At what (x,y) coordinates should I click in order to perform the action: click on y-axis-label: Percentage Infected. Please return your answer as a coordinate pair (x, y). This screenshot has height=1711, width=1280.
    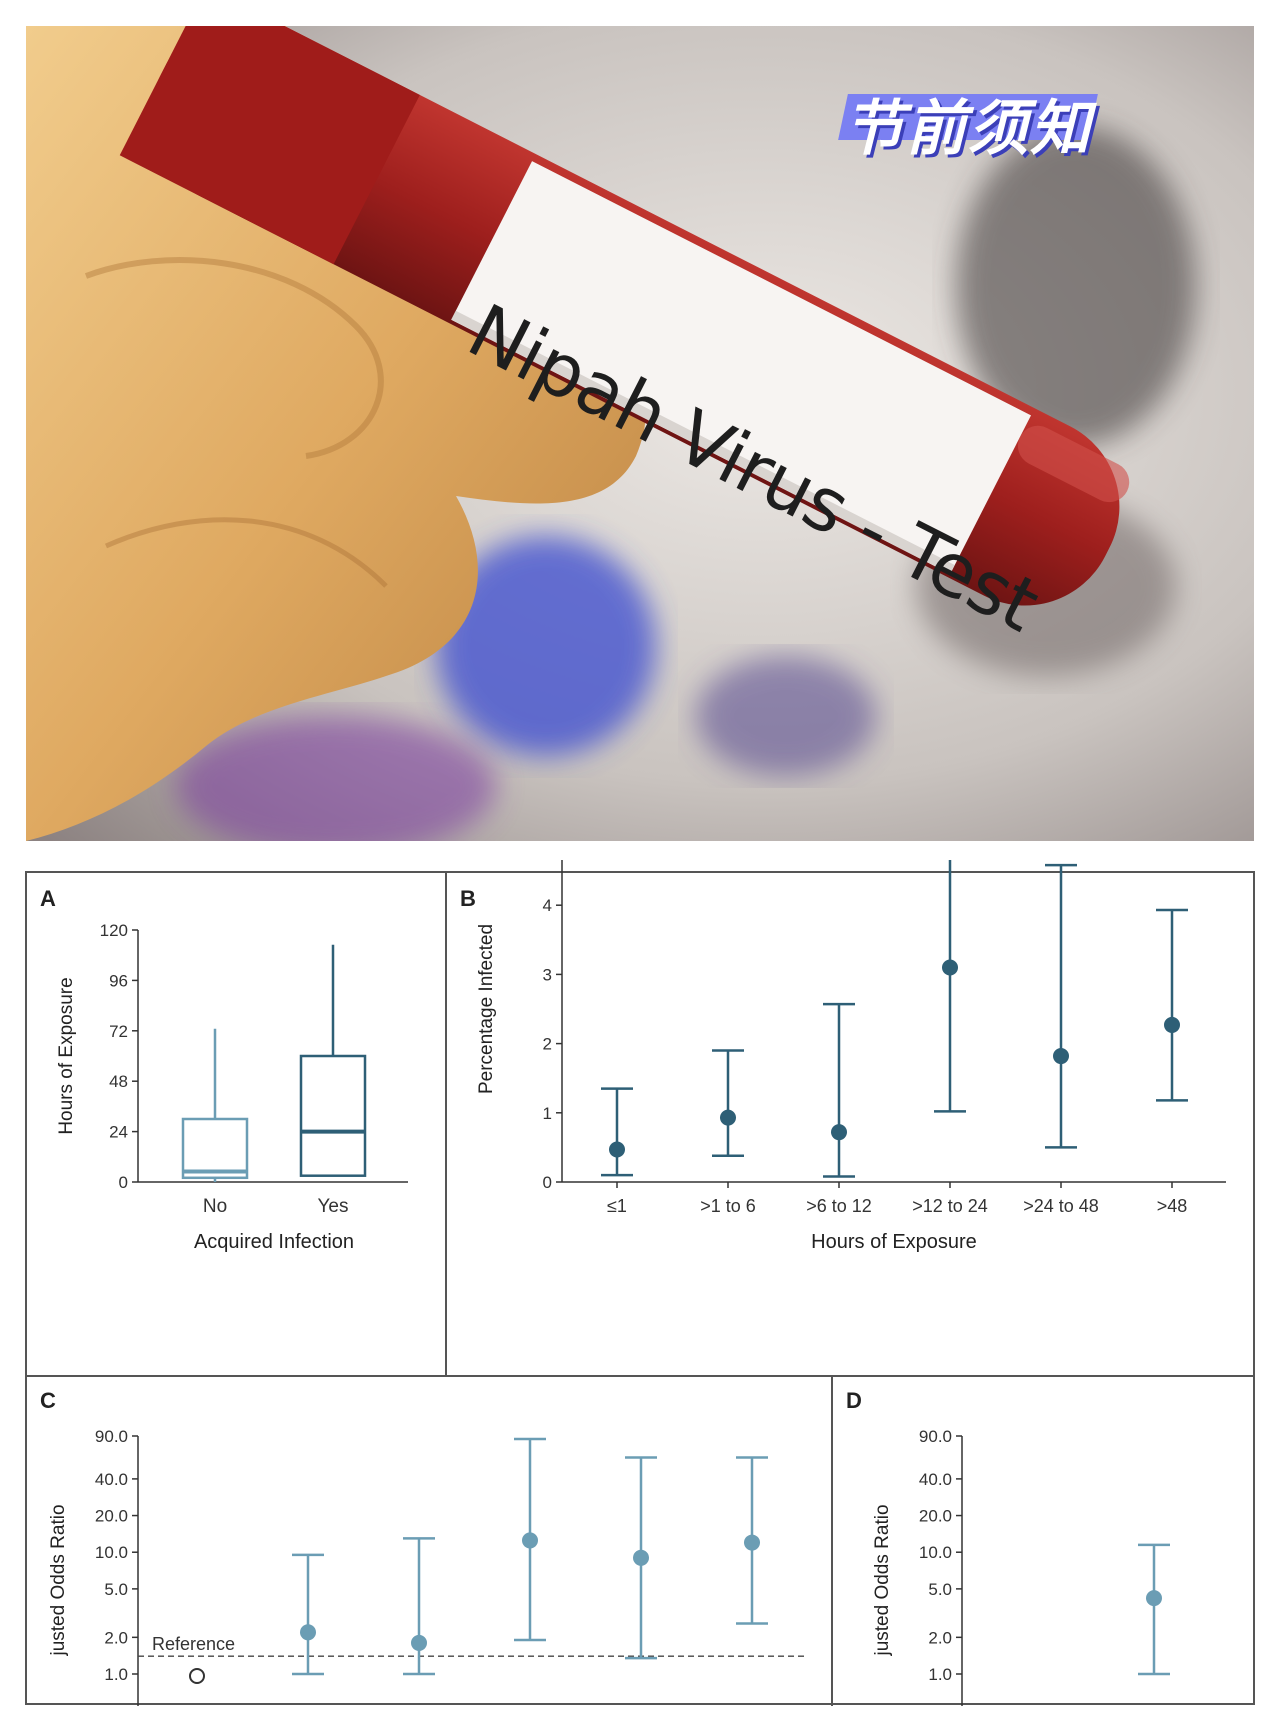
    Looking at the image, I should click on (486, 1009).